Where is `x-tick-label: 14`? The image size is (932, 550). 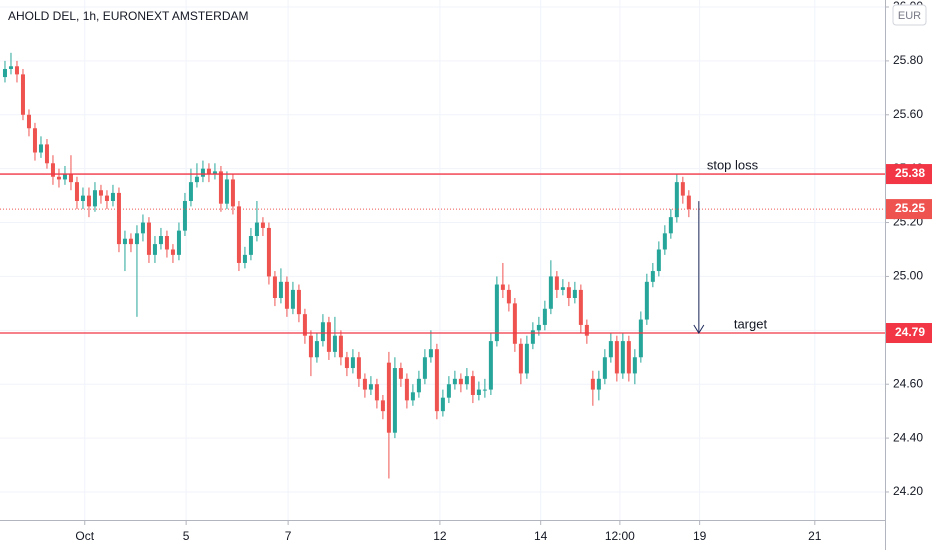
x-tick-label: 14 is located at coordinates (541, 536).